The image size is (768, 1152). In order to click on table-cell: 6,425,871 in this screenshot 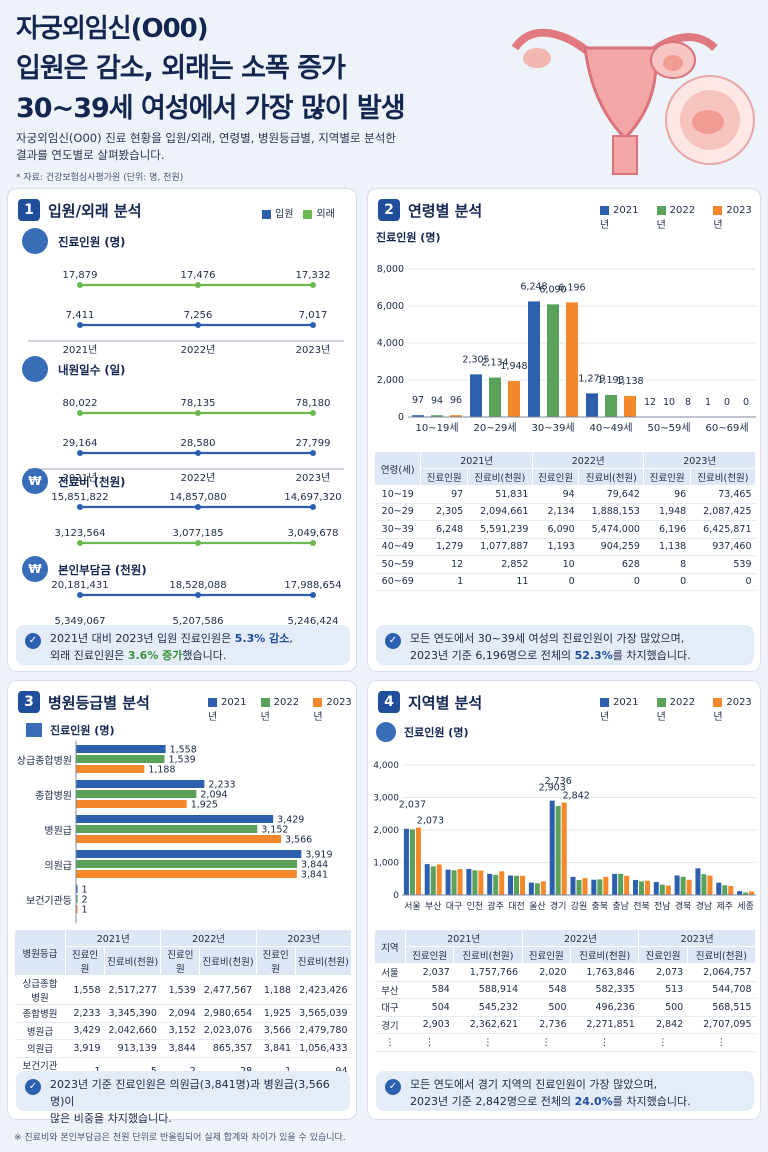, I will do `click(723, 529)`.